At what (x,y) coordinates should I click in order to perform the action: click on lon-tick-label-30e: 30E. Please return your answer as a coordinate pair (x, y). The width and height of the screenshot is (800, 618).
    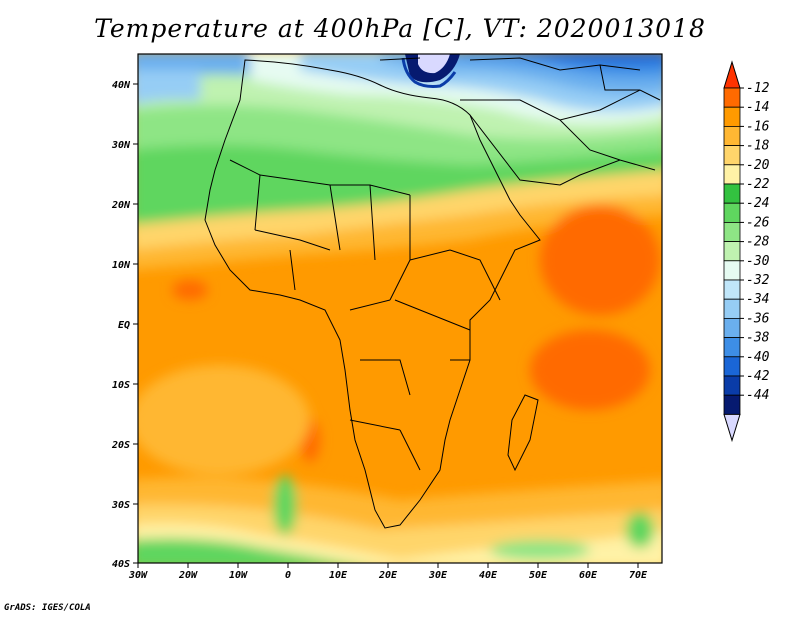
    Looking at the image, I should click on (438, 572).